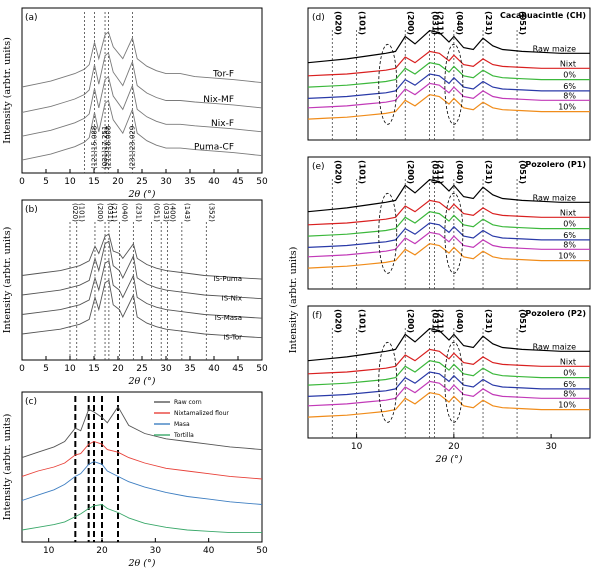 This screenshot has width=600, height=588. I want to click on legend-label: Masa, so click(182, 424).